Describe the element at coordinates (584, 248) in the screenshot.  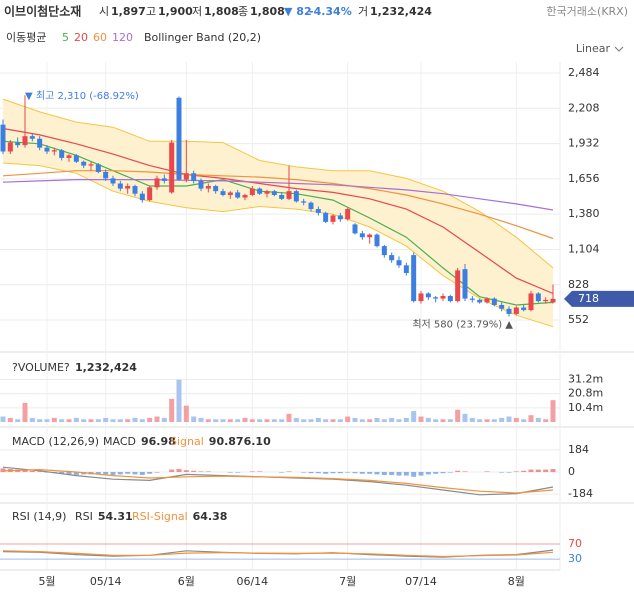
I see `y-tick-label: 1,104` at that location.